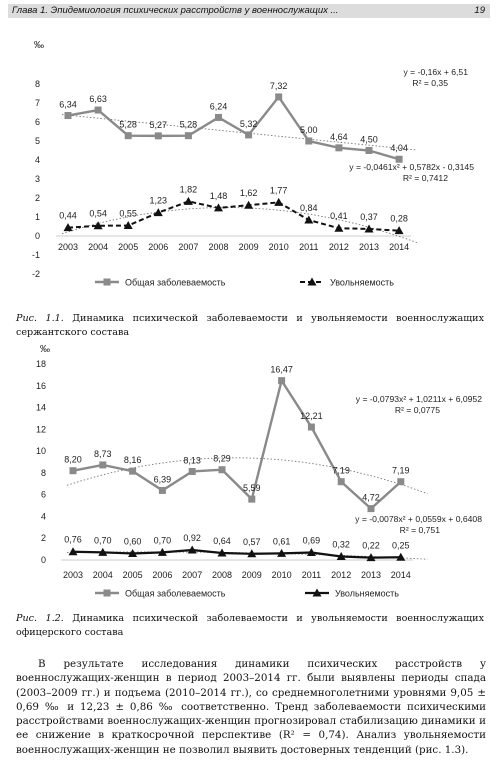  What do you see at coordinates (158, 247) in the screenshot?
I see `x-tick-label: 2006` at bounding box center [158, 247].